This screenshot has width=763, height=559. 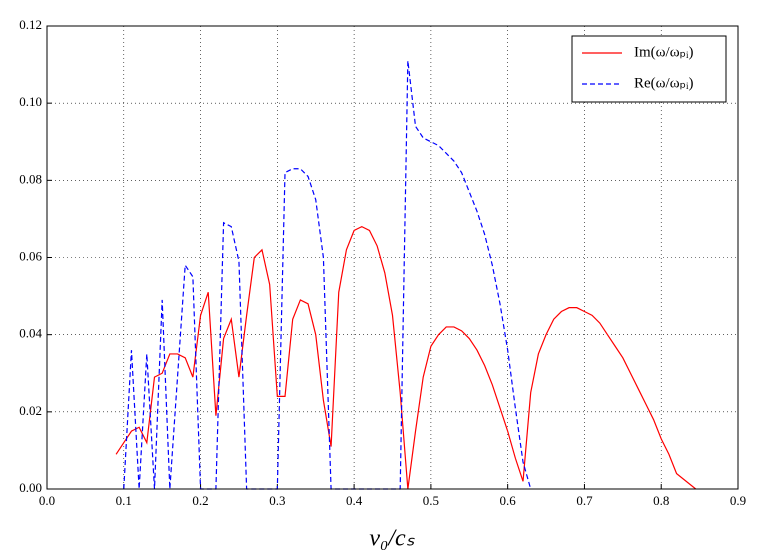 I want to click on y-tick-label: 0.04, so click(x=30, y=333).